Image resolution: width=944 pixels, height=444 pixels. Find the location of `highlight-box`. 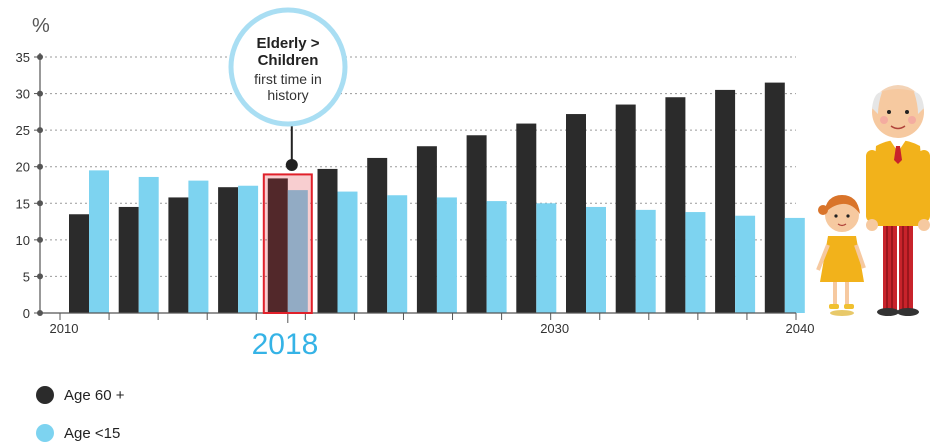

highlight-box is located at coordinates (287, 243).